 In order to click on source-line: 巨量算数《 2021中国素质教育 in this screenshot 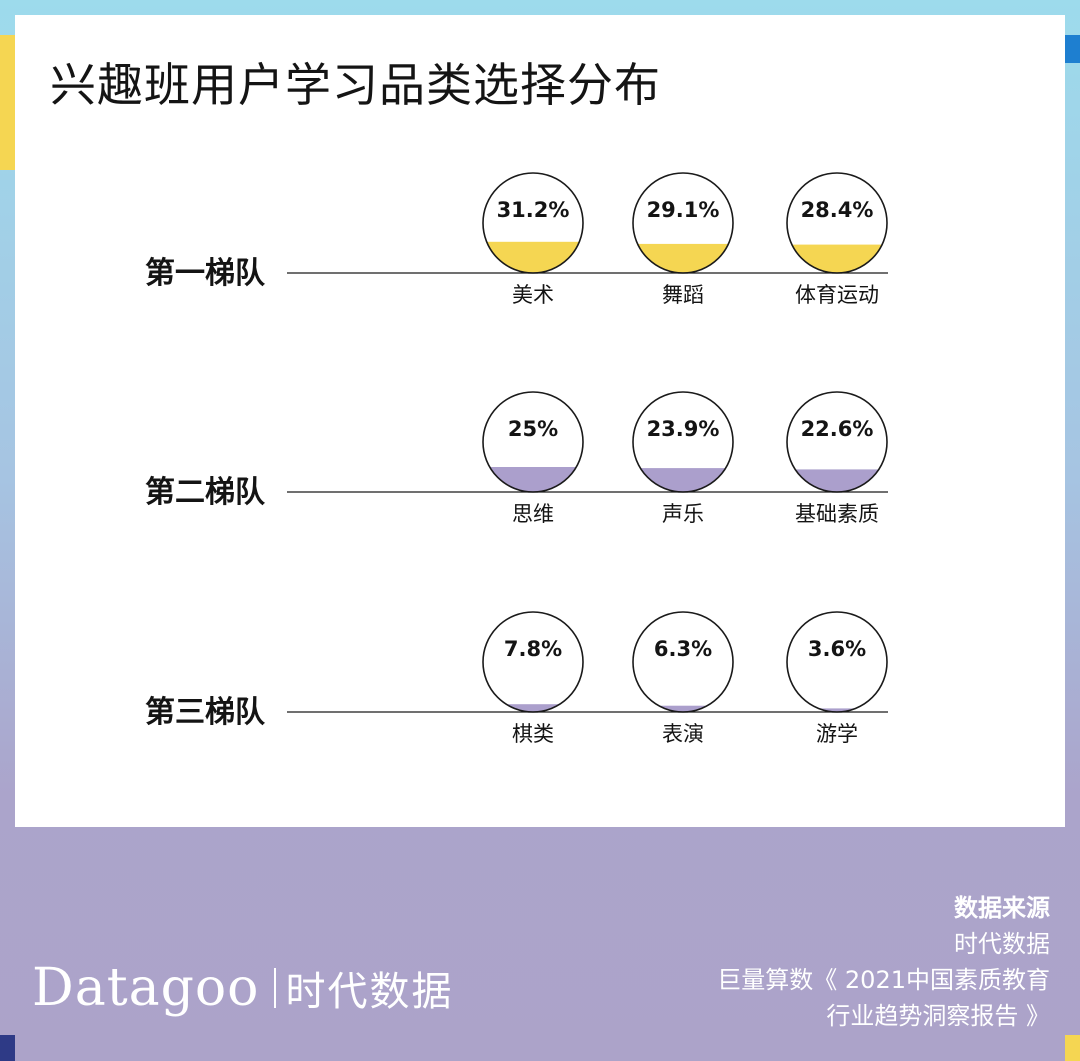, I will do `click(883, 980)`.